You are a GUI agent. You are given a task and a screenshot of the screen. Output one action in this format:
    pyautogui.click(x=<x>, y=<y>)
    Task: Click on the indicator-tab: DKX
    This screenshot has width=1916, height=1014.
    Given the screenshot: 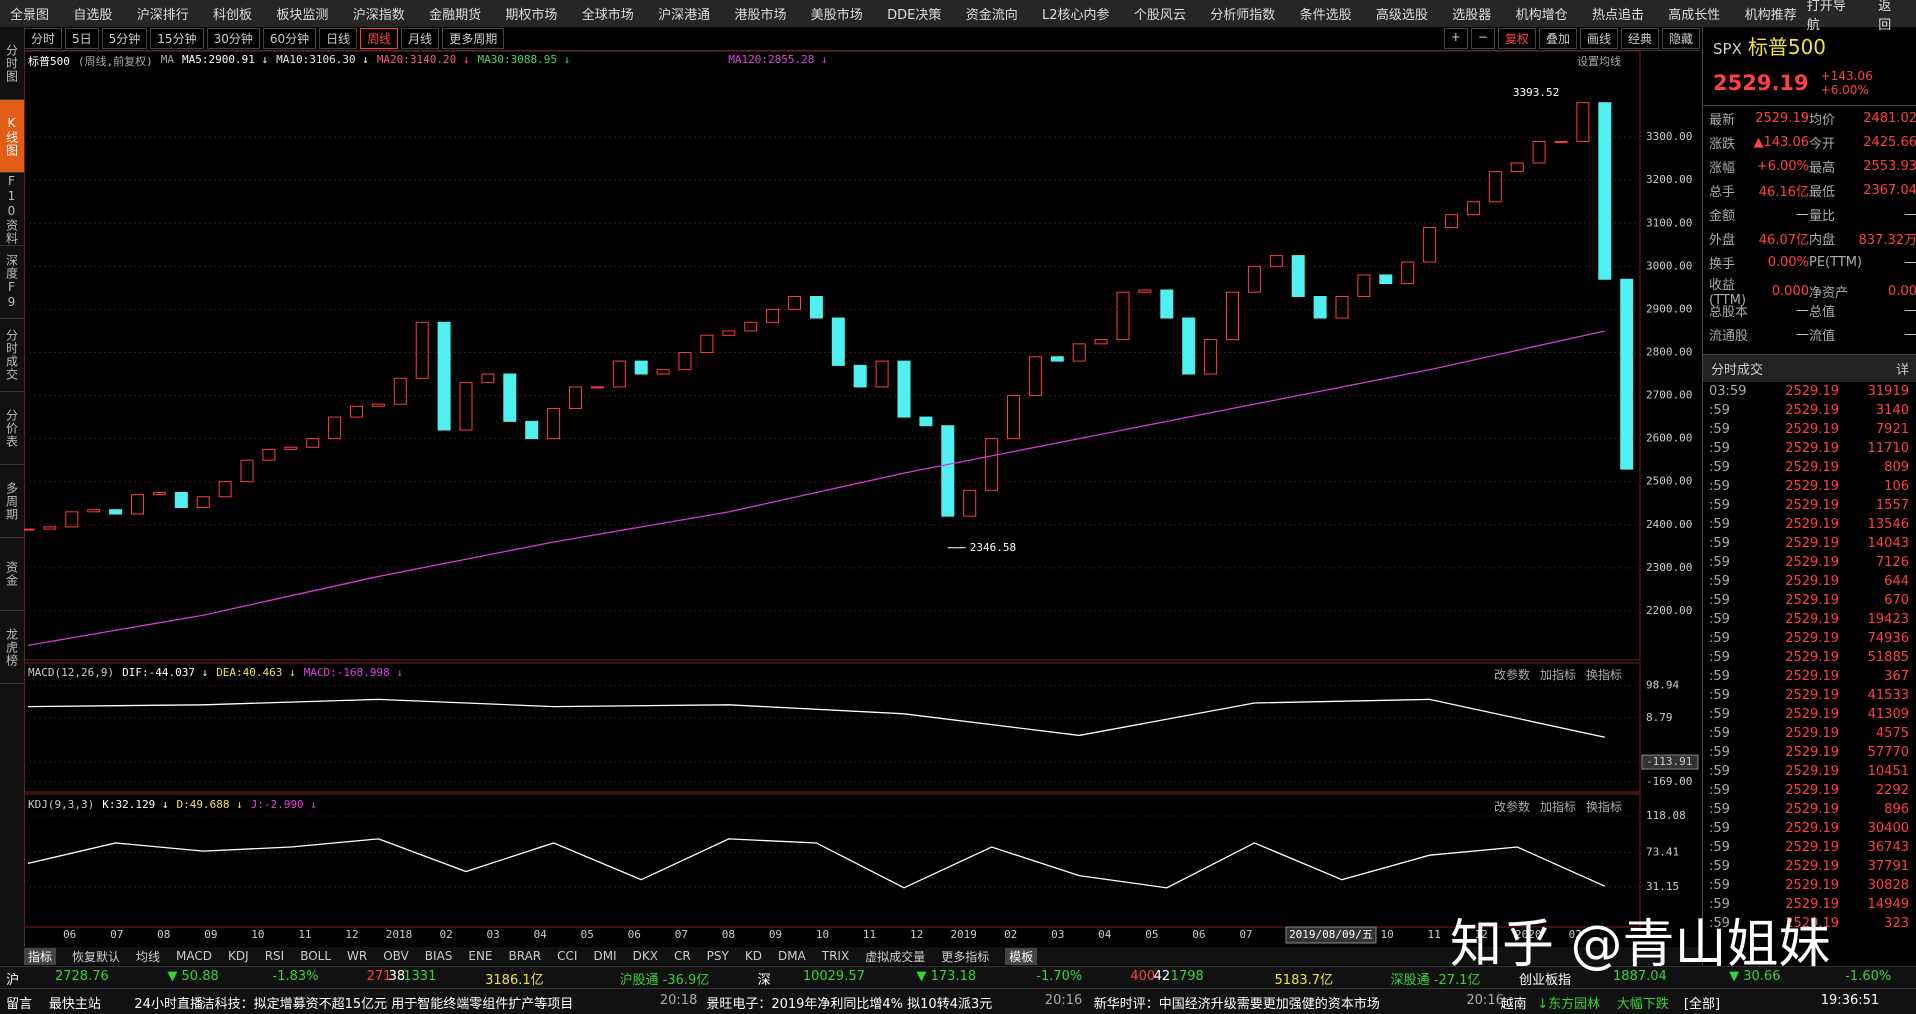 What is the action you would take?
    pyautogui.click(x=645, y=956)
    